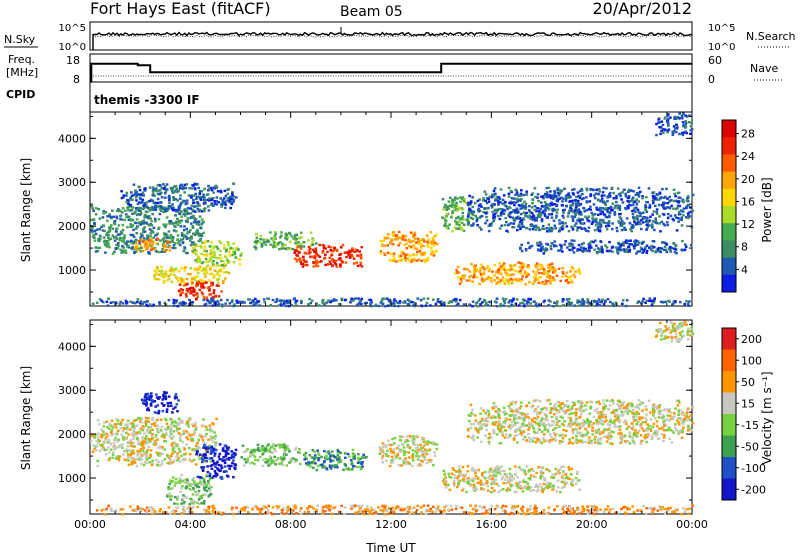  What do you see at coordinates (729, 206) in the screenshot?
I see `colorbar-frame` at bounding box center [729, 206].